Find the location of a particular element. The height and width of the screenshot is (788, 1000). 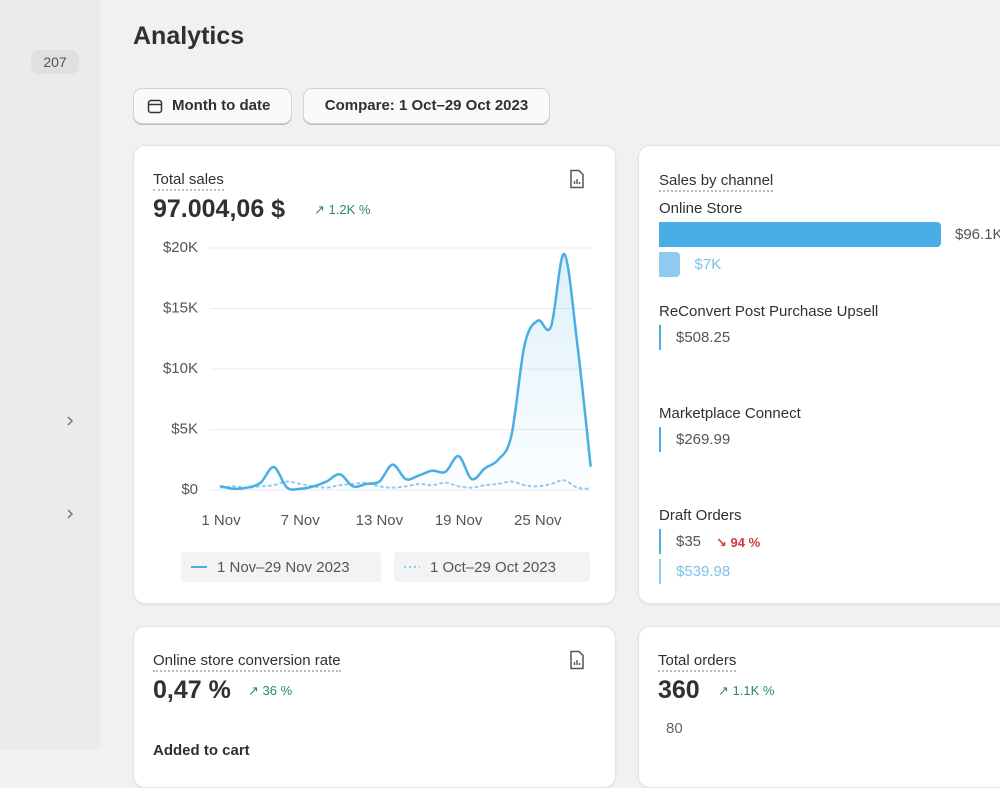

y-tick-label: $5K is located at coordinates (184, 428).